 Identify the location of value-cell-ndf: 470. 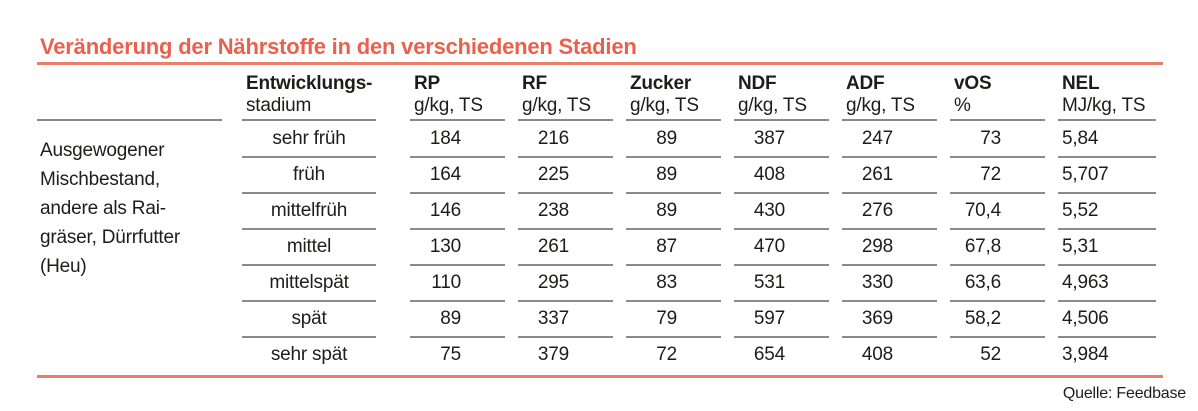
(781, 248).